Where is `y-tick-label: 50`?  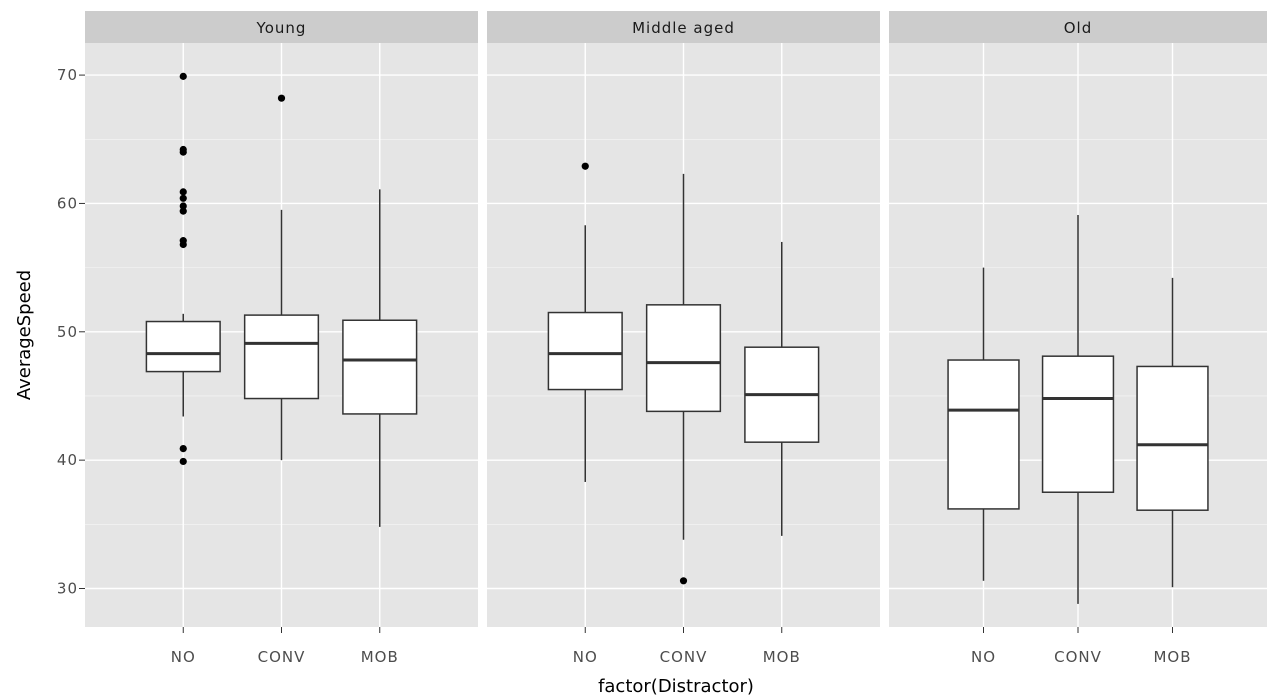 y-tick-label: 50 is located at coordinates (67, 332).